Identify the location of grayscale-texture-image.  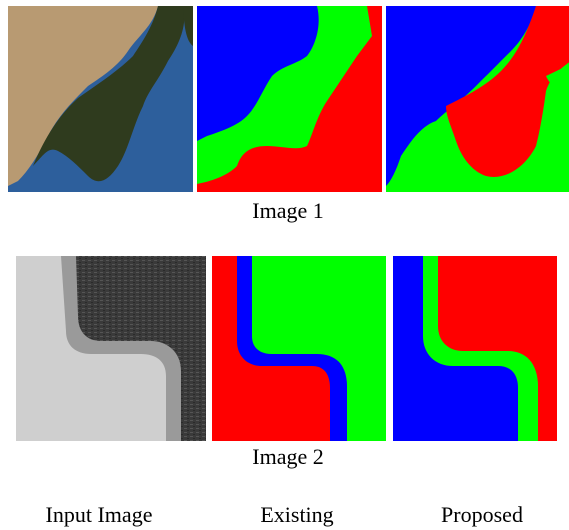
(111, 348).